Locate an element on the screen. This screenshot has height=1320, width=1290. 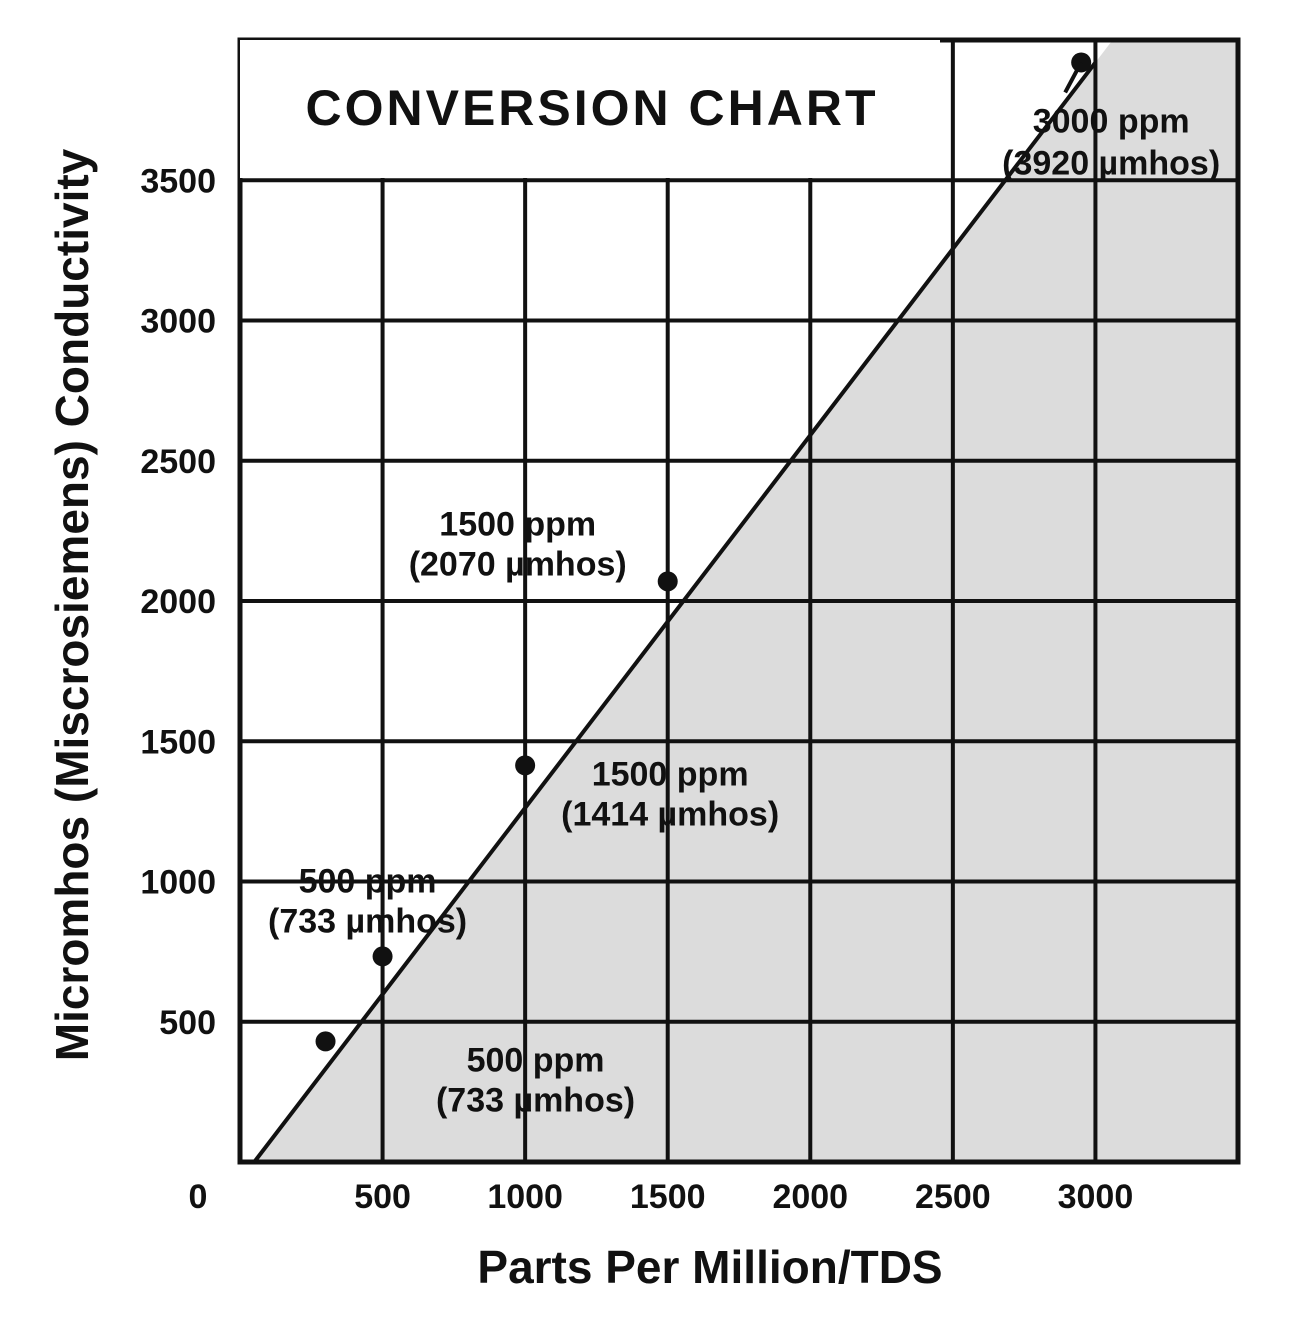
annotation-ppm: 3000 ppm is located at coordinates (1111, 121).